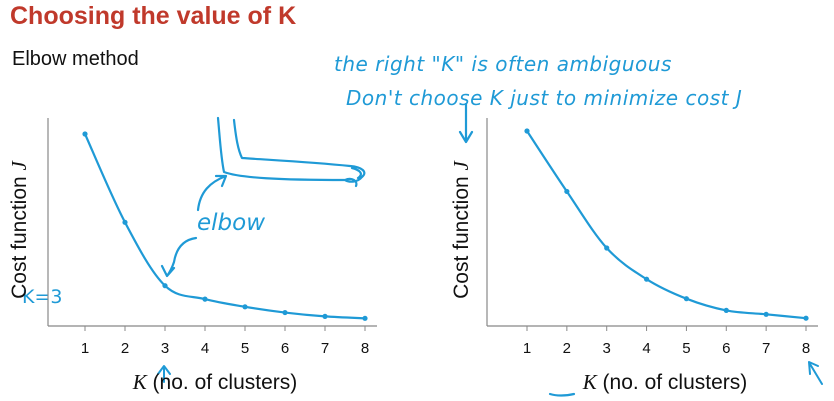 The image size is (834, 401). Describe the element at coordinates (527, 348) in the screenshot. I see `right-x-tick-label: 1` at that location.